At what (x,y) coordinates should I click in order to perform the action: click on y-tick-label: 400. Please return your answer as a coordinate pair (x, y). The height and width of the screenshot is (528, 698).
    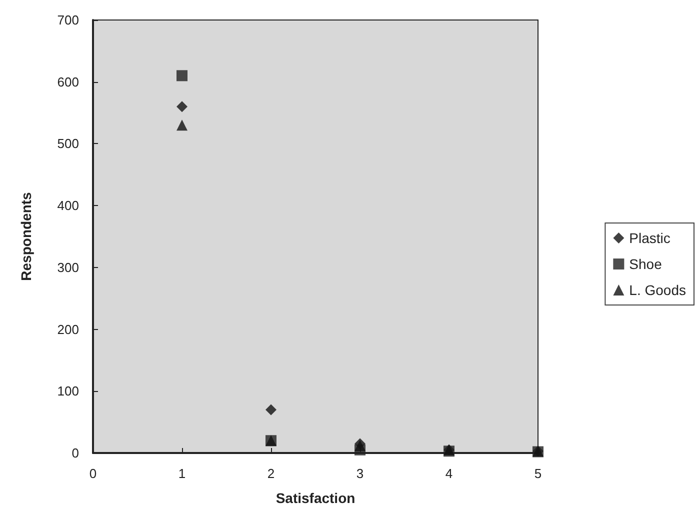
    Looking at the image, I should click on (68, 206).